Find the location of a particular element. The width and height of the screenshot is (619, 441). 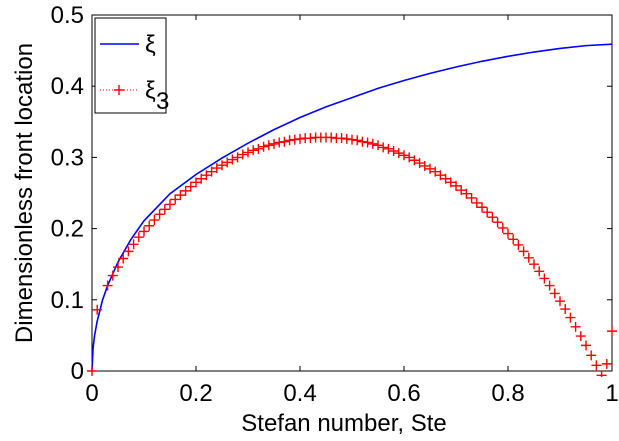

x-tick-label: 0.8 is located at coordinates (507, 393).